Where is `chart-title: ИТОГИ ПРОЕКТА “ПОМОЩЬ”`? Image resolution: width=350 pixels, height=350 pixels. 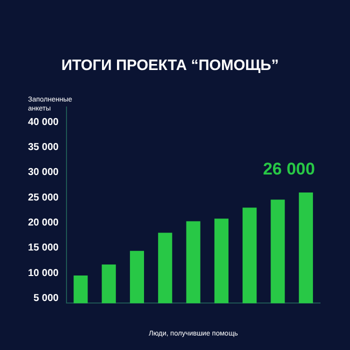
chart-title: ИТОГИ ПРОЕКТА “ПОМОЩЬ” is located at coordinates (170, 65).